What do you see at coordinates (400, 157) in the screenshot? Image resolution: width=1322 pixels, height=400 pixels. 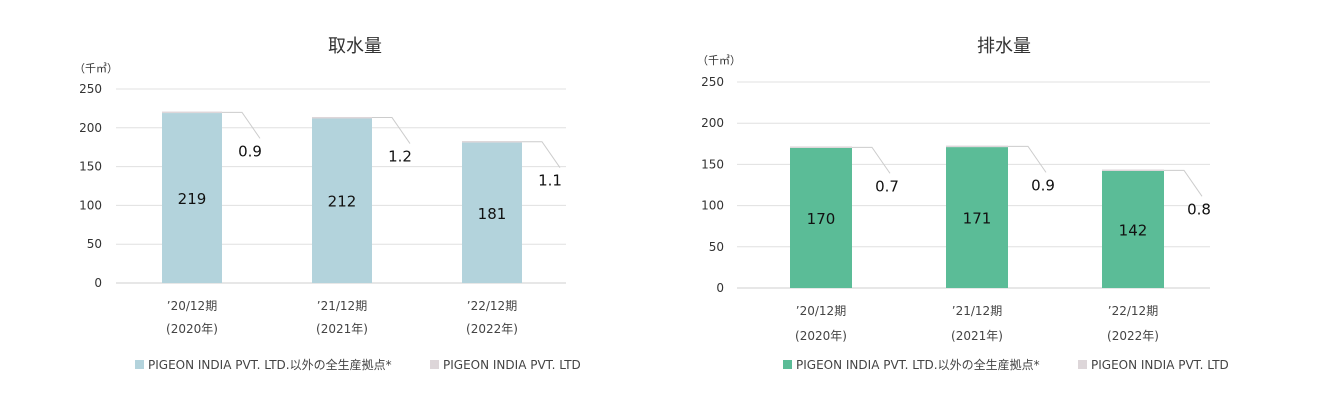 I see `india-value-label: 1.2` at bounding box center [400, 157].